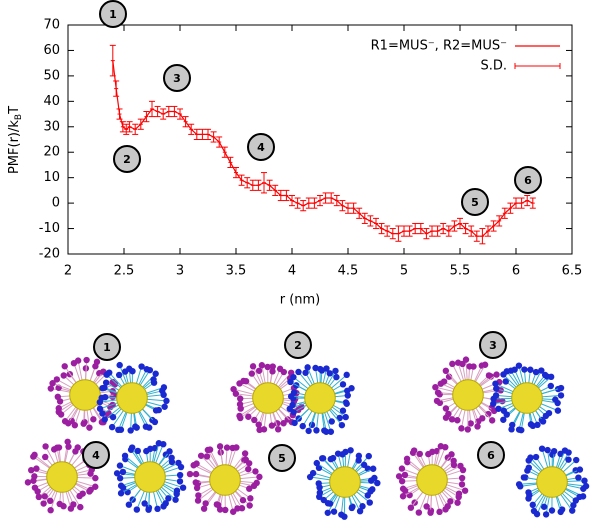  I want to click on y-axis-label: PMF(r)/kBT, so click(15, 140).